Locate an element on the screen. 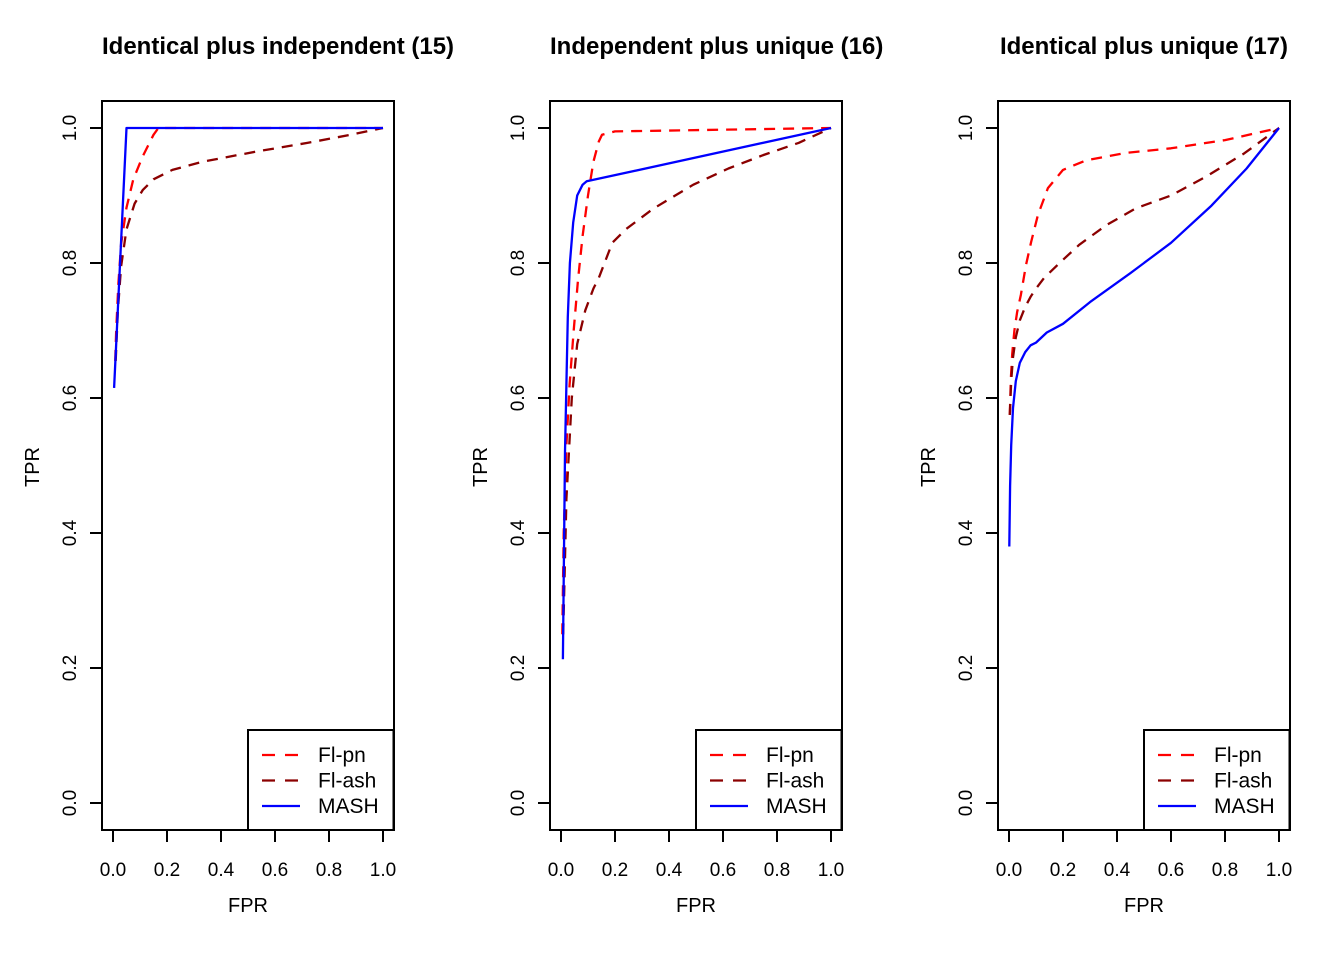 The height and width of the screenshot is (960, 1344). panel-title: Independent plus unique (16) is located at coordinates (717, 46).